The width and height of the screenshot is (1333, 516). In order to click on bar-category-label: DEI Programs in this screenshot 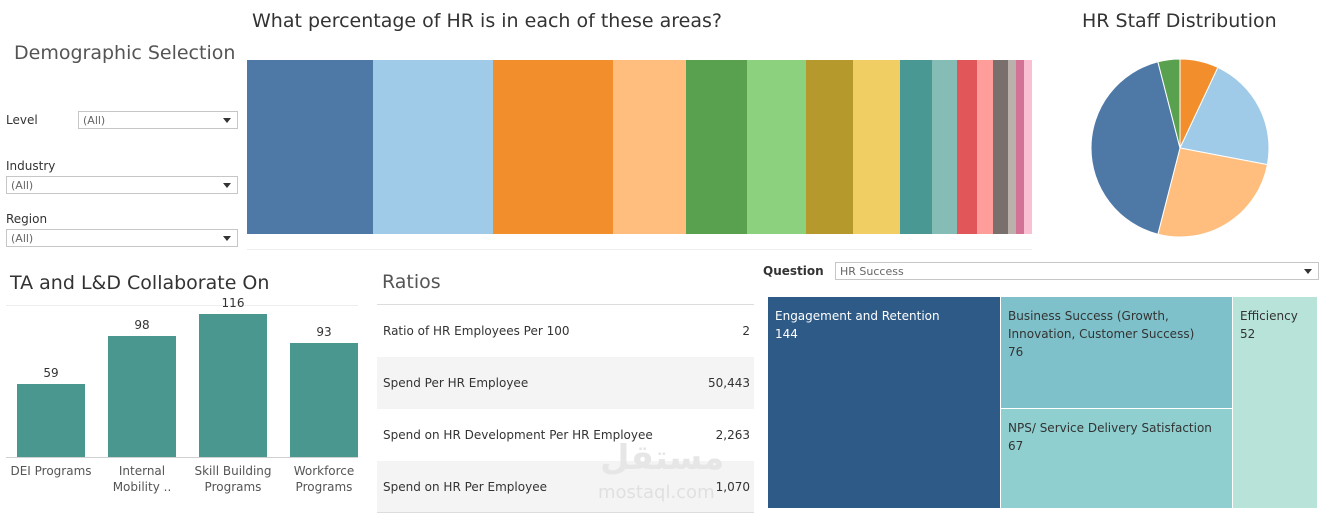, I will do `click(51, 471)`.